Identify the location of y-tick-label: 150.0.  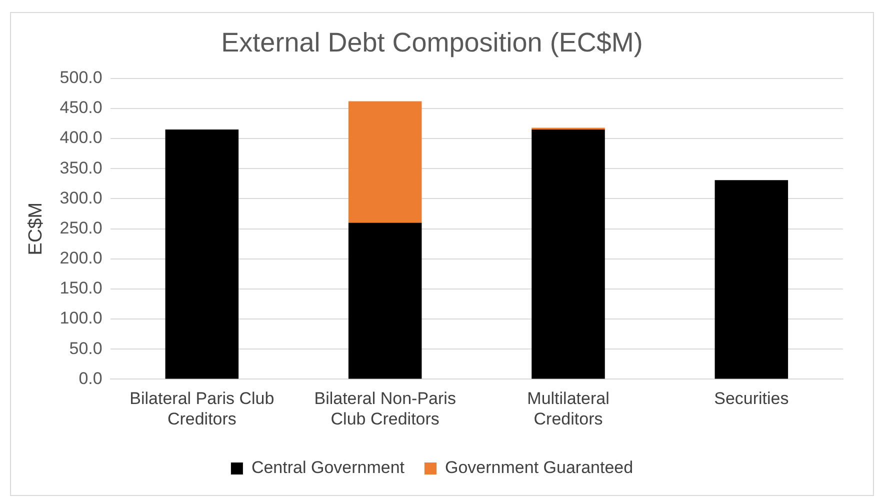
(81, 288).